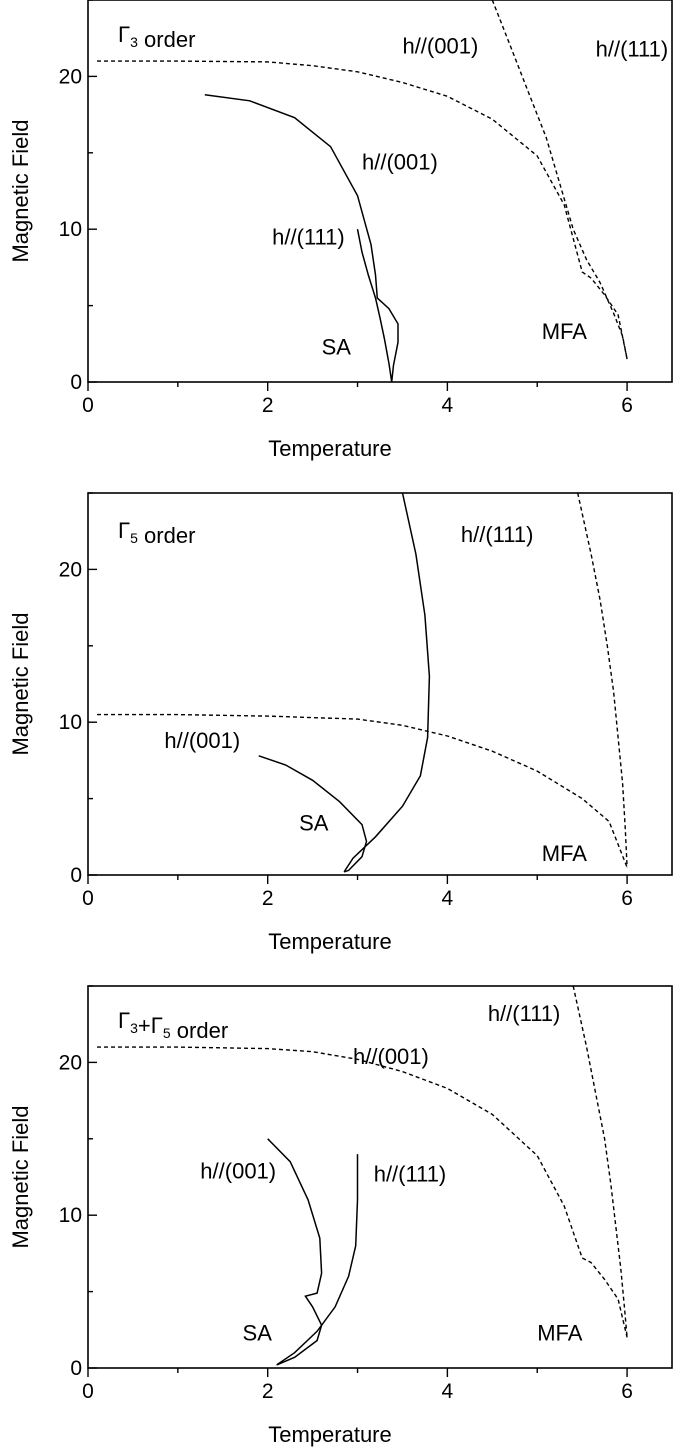  Describe the element at coordinates (173, 1025) in the screenshot. I see `panel-title: Γ3+Γ5 order` at that location.